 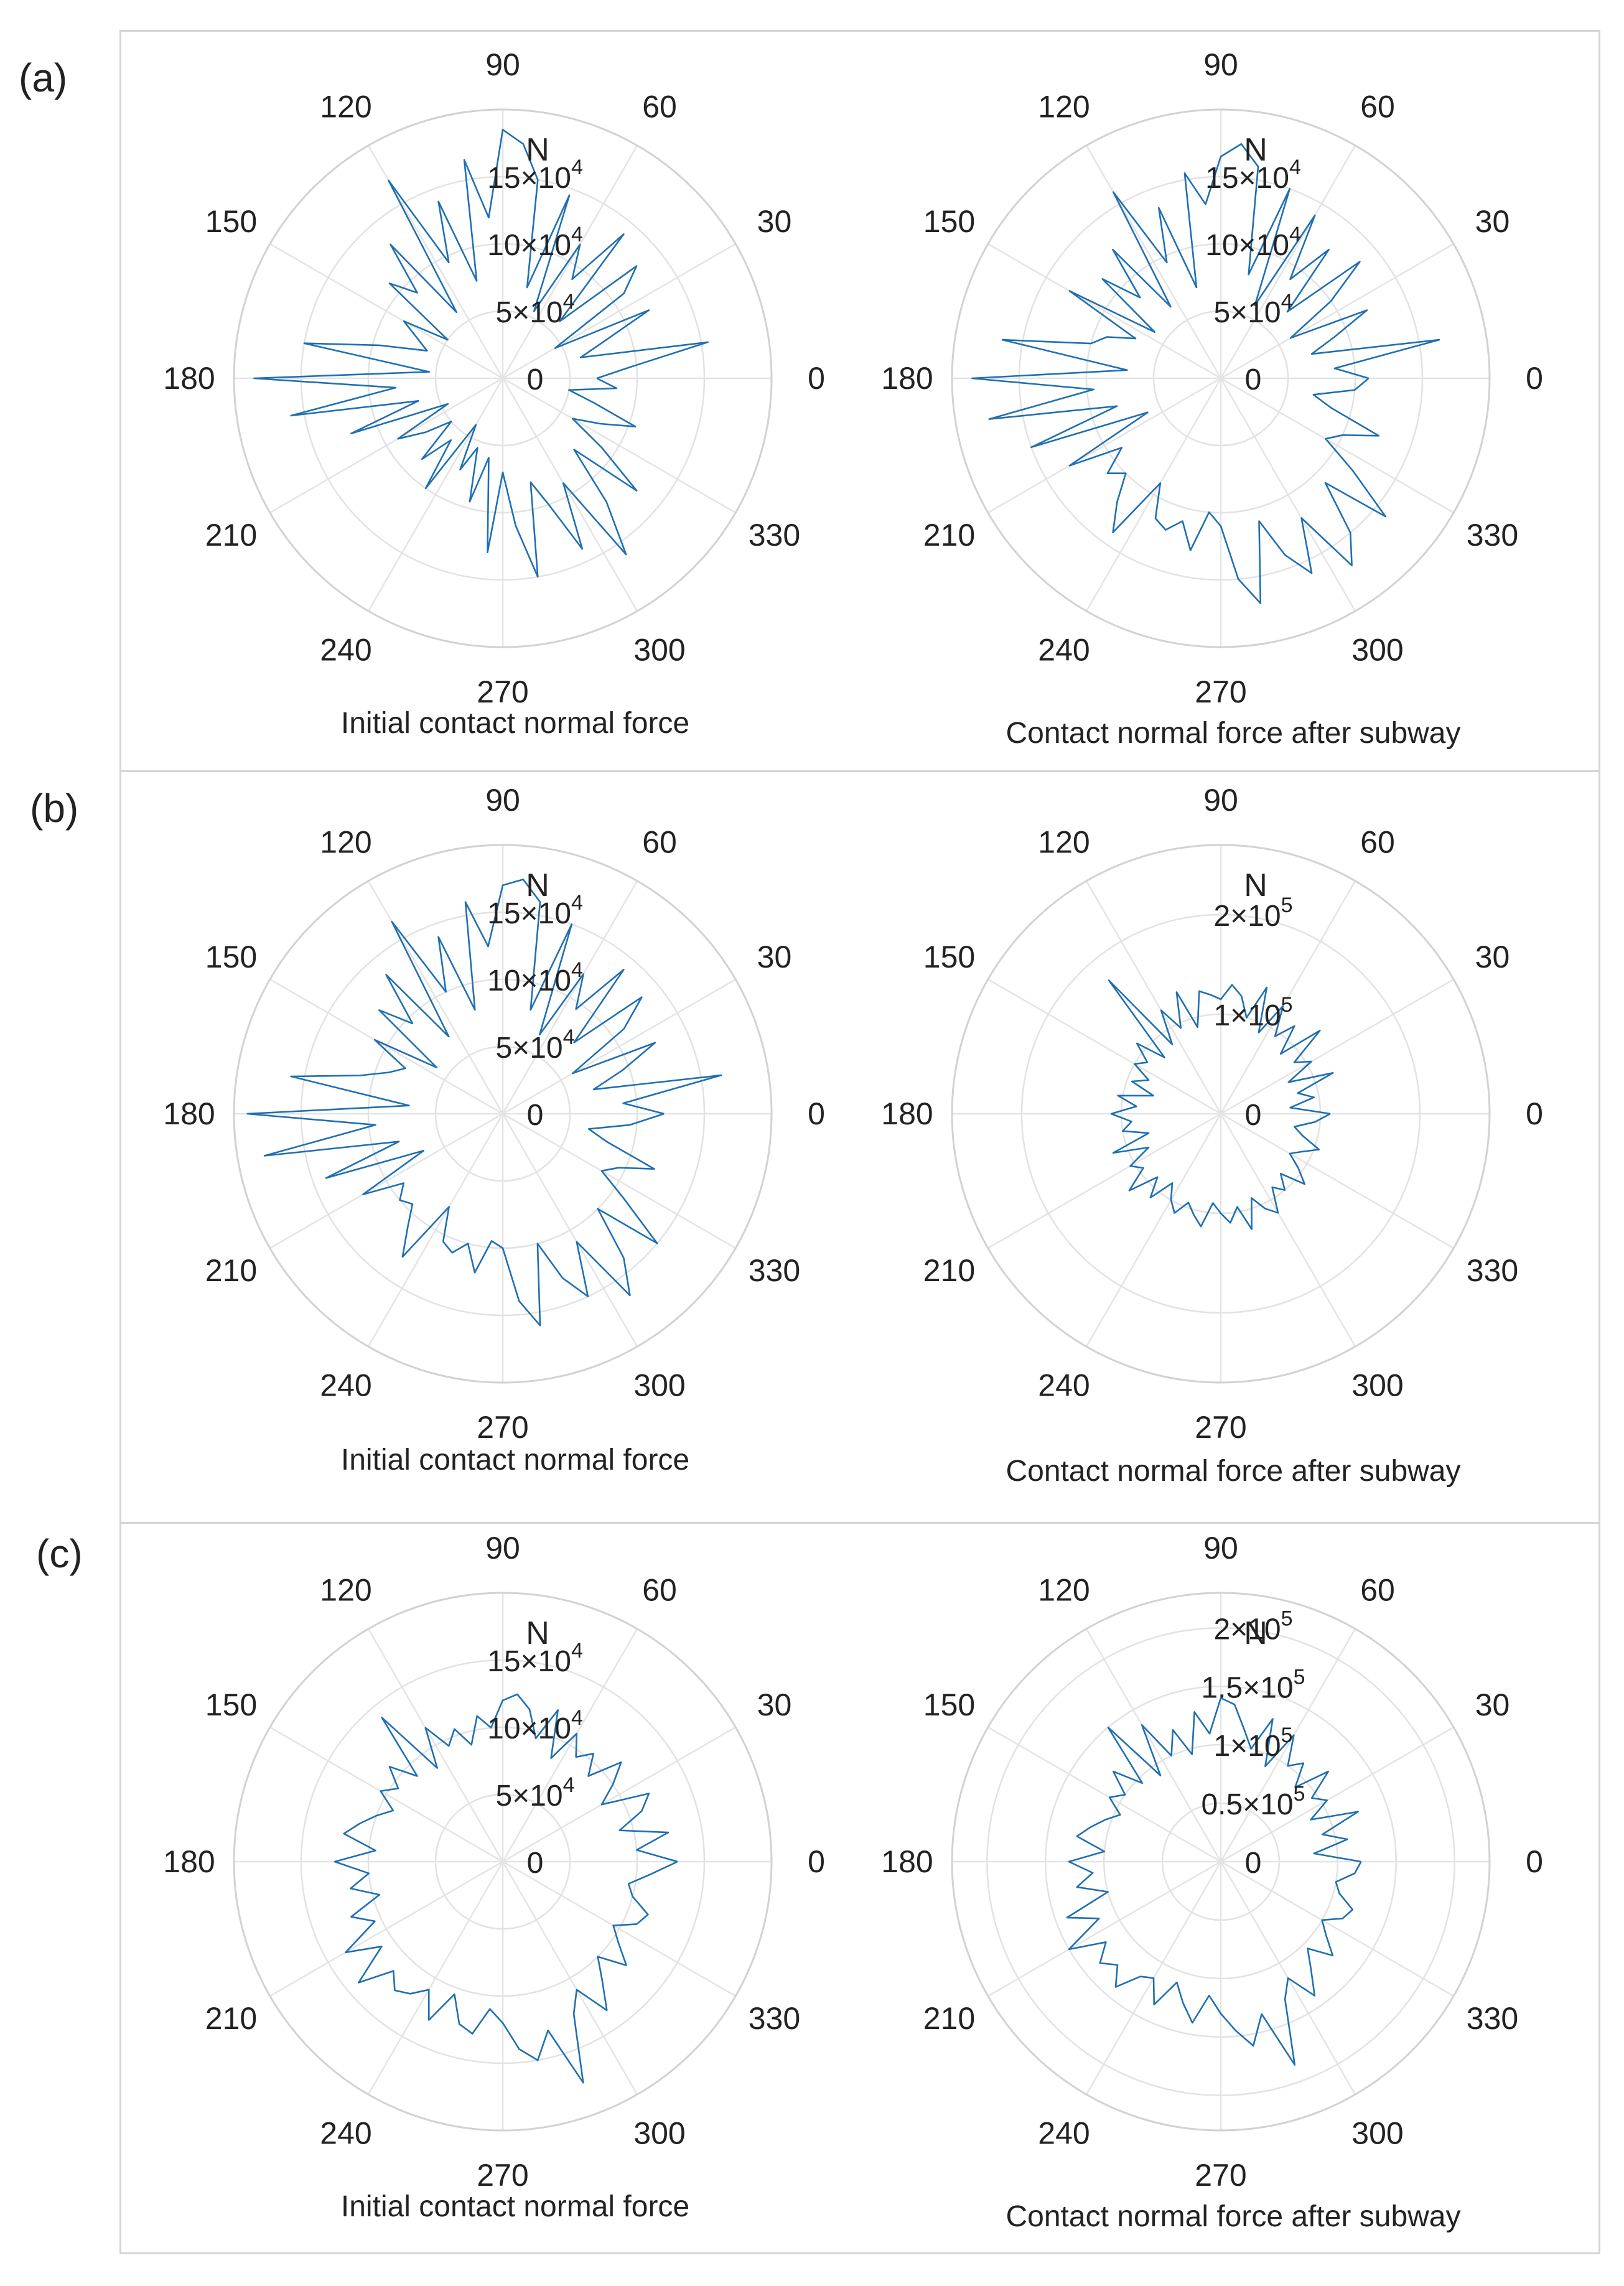 What do you see at coordinates (859, 771) in the screenshot?
I see `row-separator-ab` at bounding box center [859, 771].